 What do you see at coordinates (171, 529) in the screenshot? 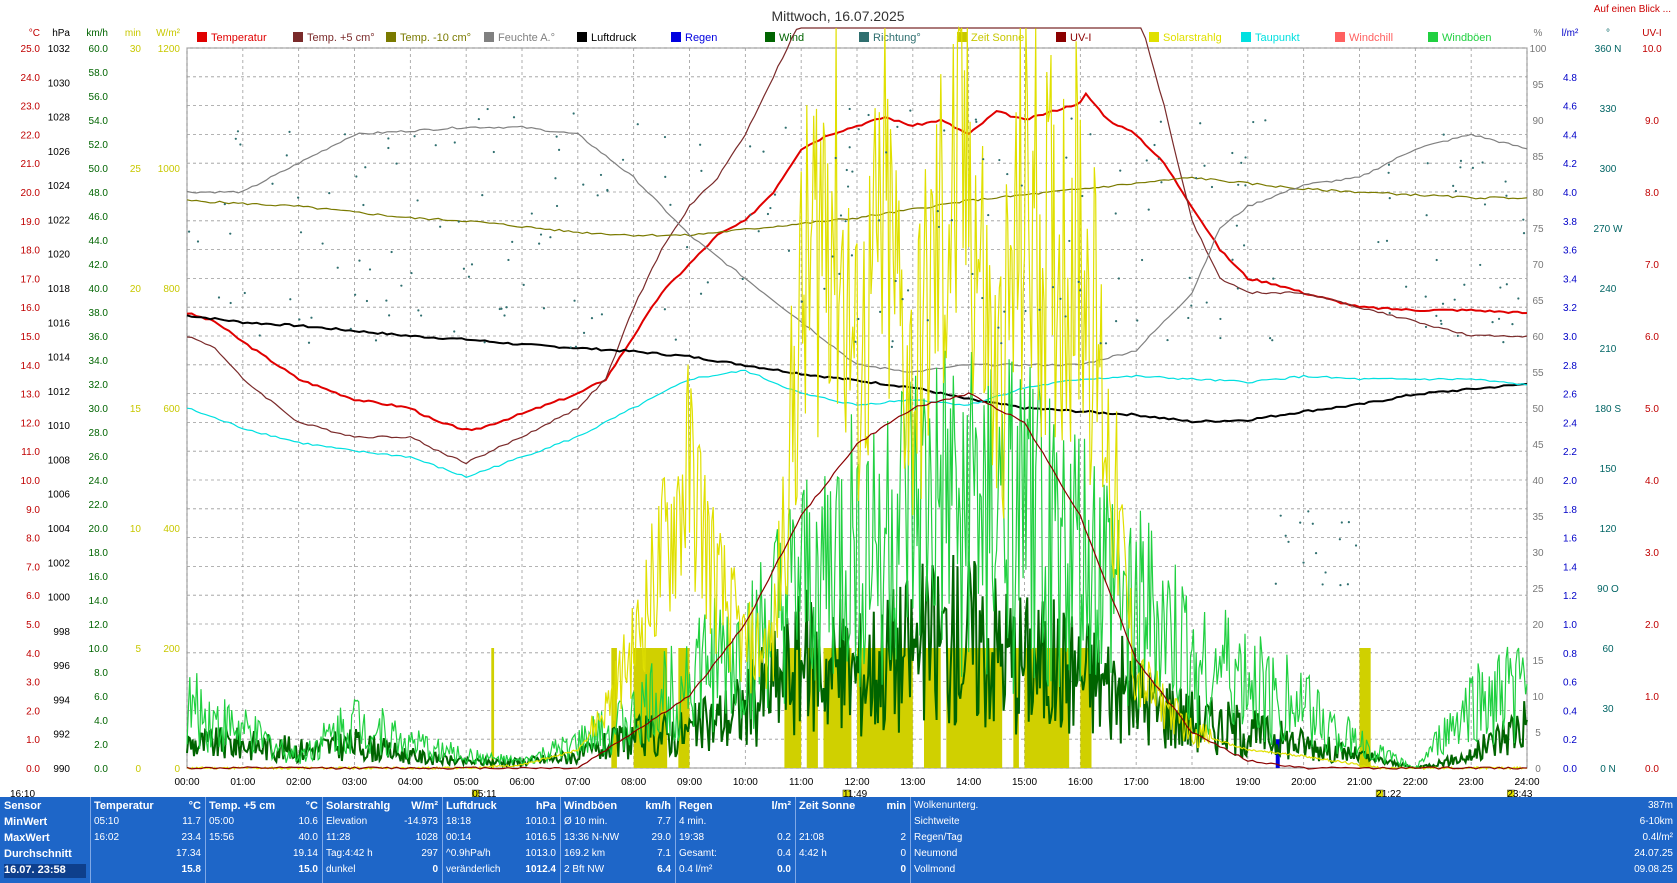
I see `left-tick: 400` at bounding box center [171, 529].